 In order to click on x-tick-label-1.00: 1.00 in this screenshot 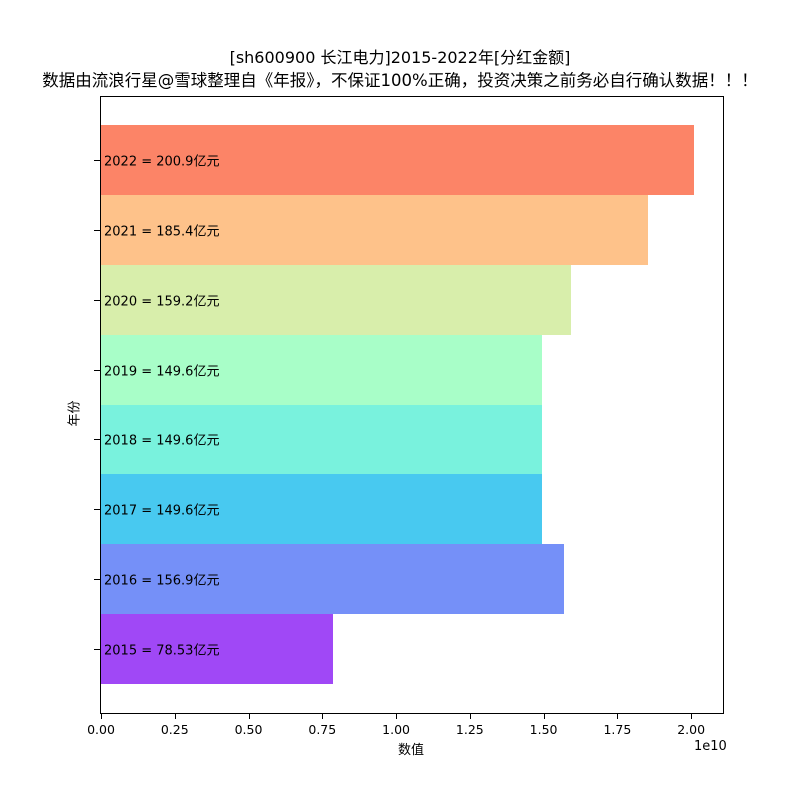, I will do `click(396, 729)`.